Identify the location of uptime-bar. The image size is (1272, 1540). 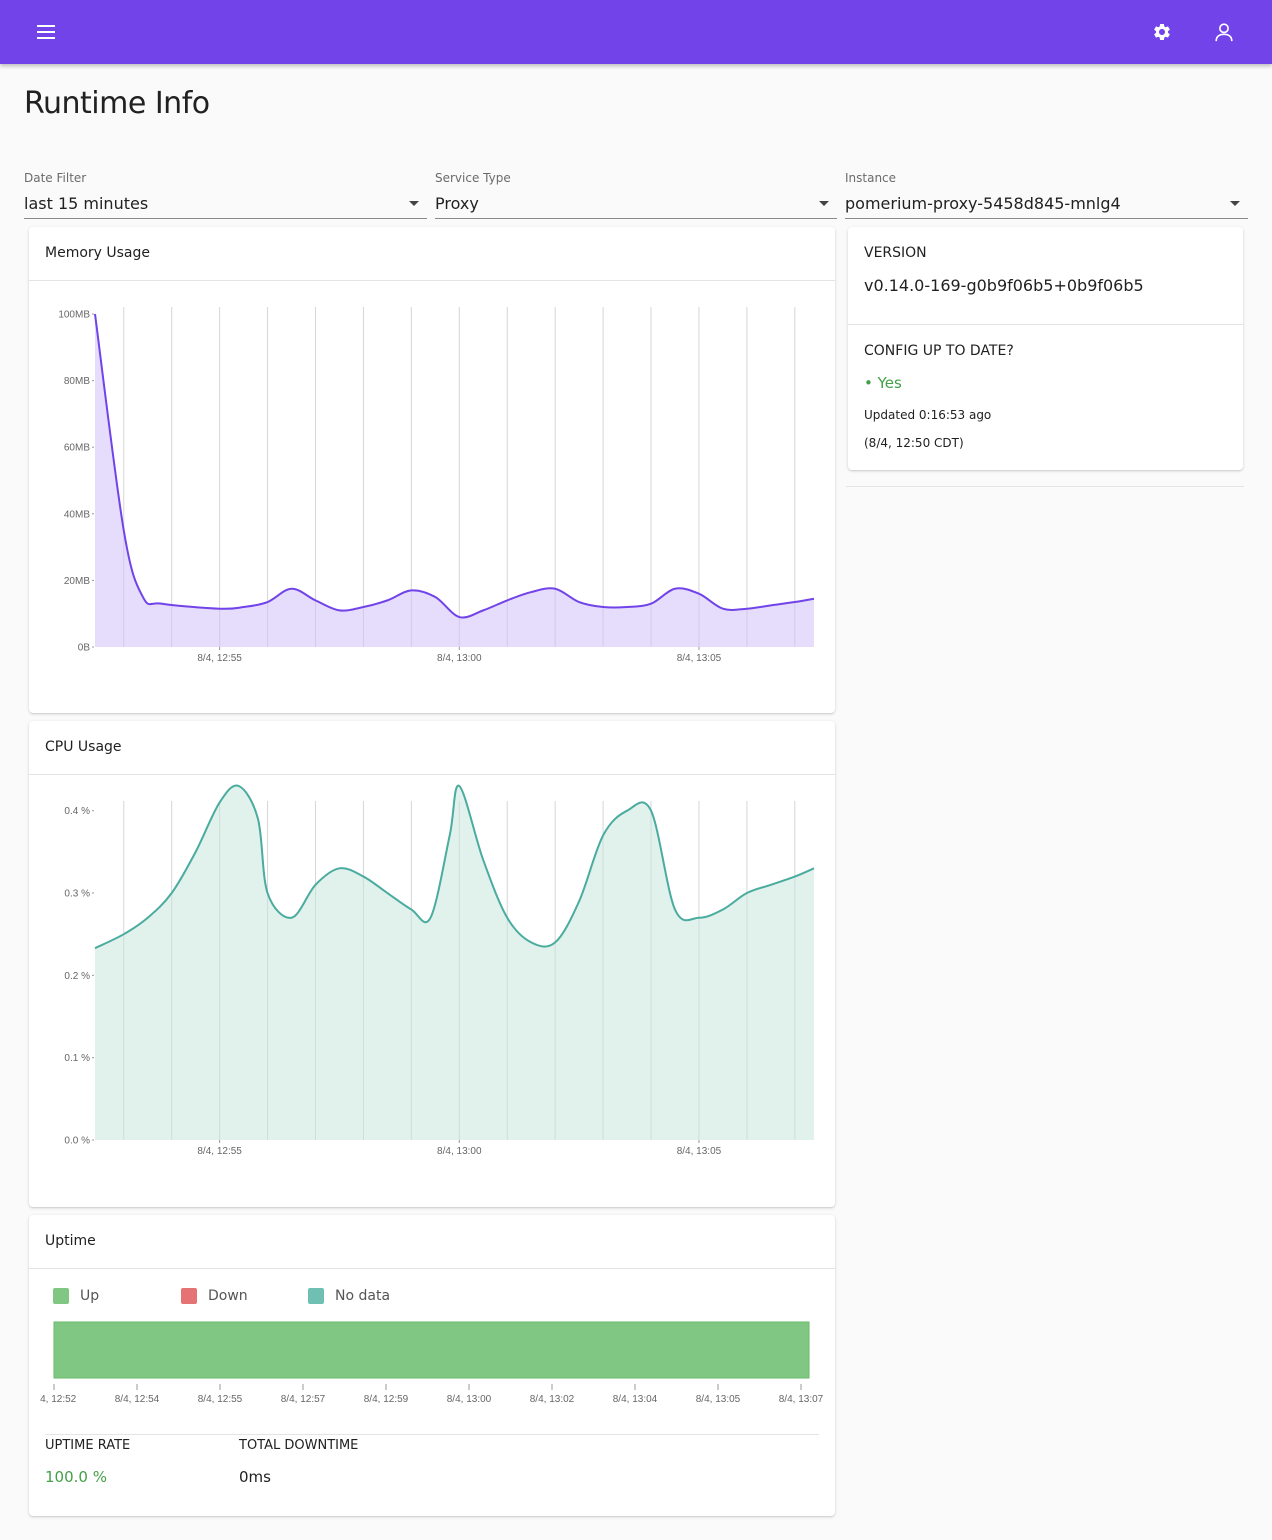
(431, 1350).